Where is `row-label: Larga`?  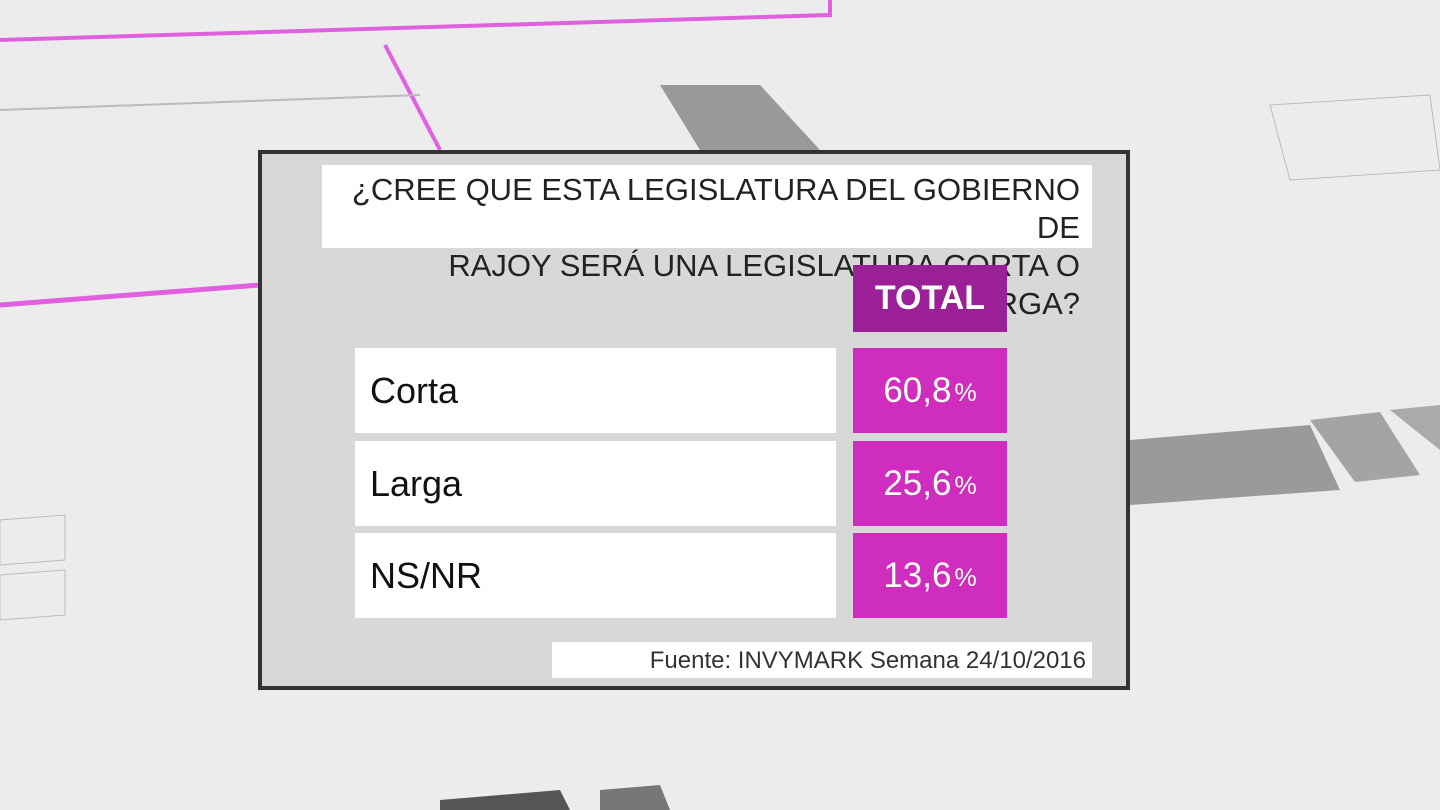 row-label: Larga is located at coordinates (595, 483).